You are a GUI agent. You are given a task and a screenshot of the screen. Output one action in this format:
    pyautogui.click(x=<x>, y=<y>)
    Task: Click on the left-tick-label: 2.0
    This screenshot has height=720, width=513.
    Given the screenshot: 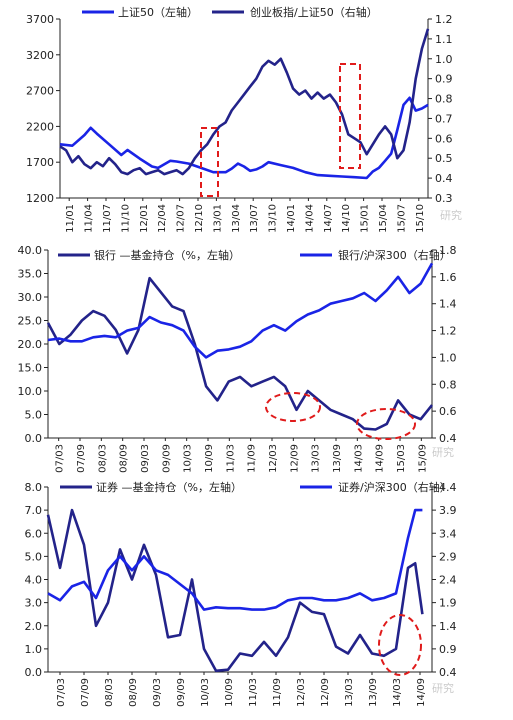 What is the action you would take?
    pyautogui.click(x=34, y=626)
    